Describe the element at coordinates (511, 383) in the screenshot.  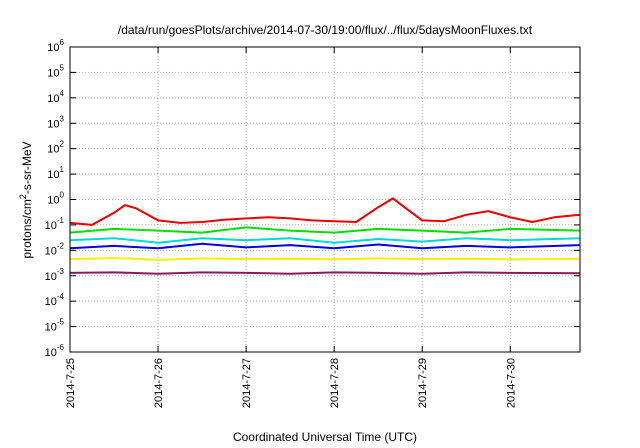
I see `x-tick-label: 2014-7-30` at that location.